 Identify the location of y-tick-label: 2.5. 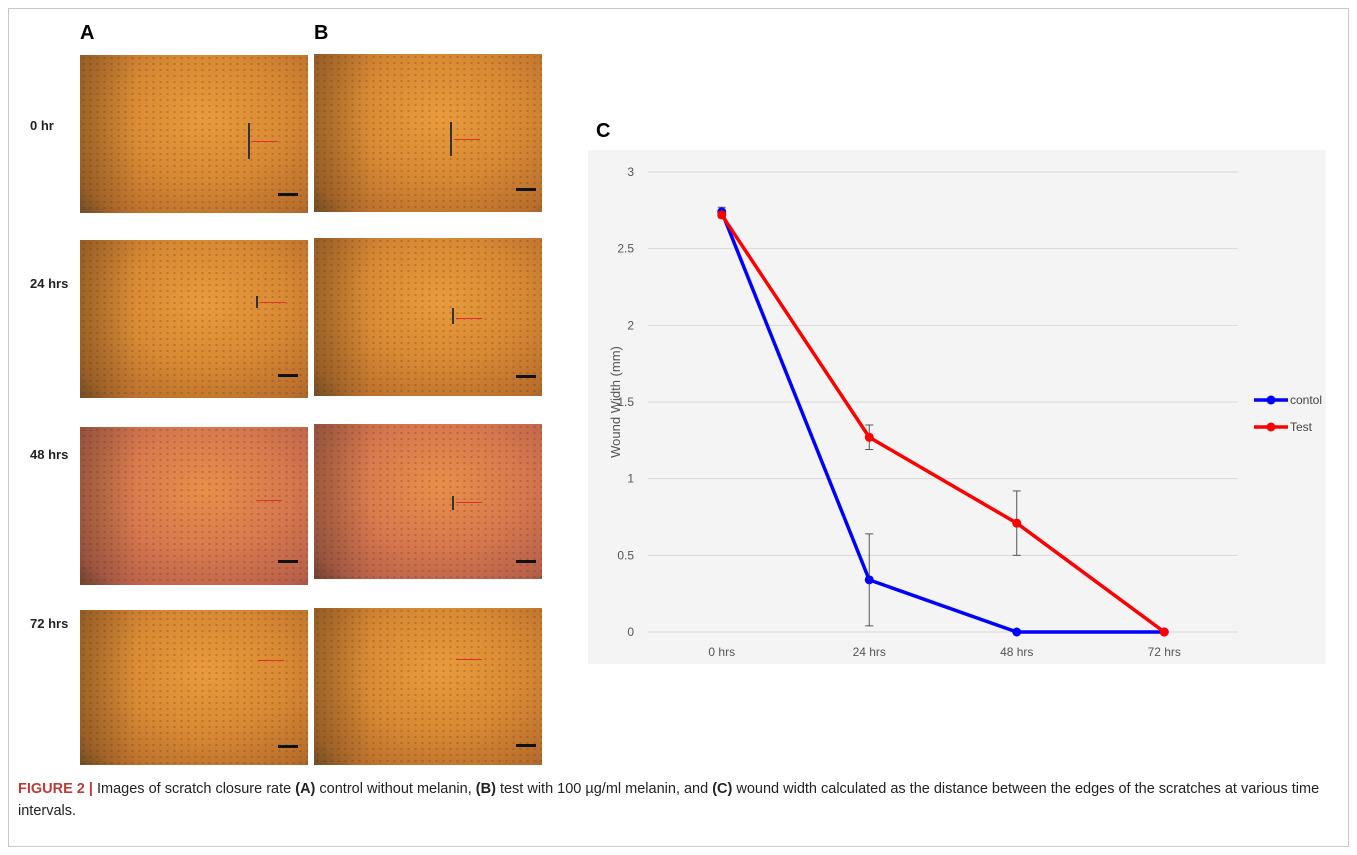
(625, 249).